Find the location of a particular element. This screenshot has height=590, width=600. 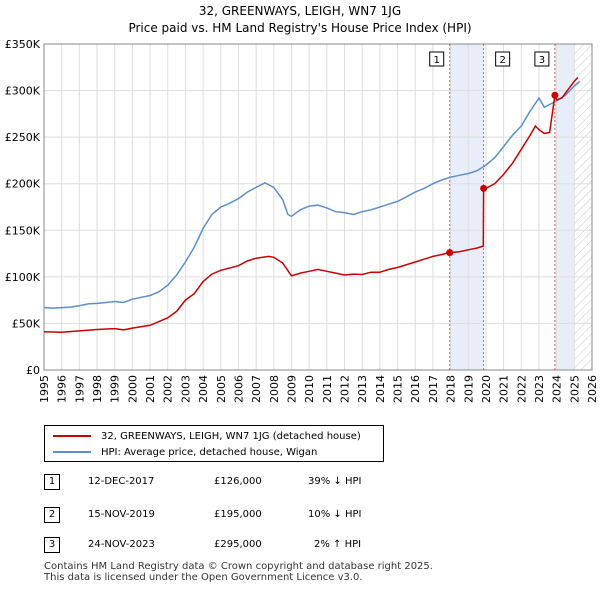

y-tick-label: £150K is located at coordinates (23, 230).